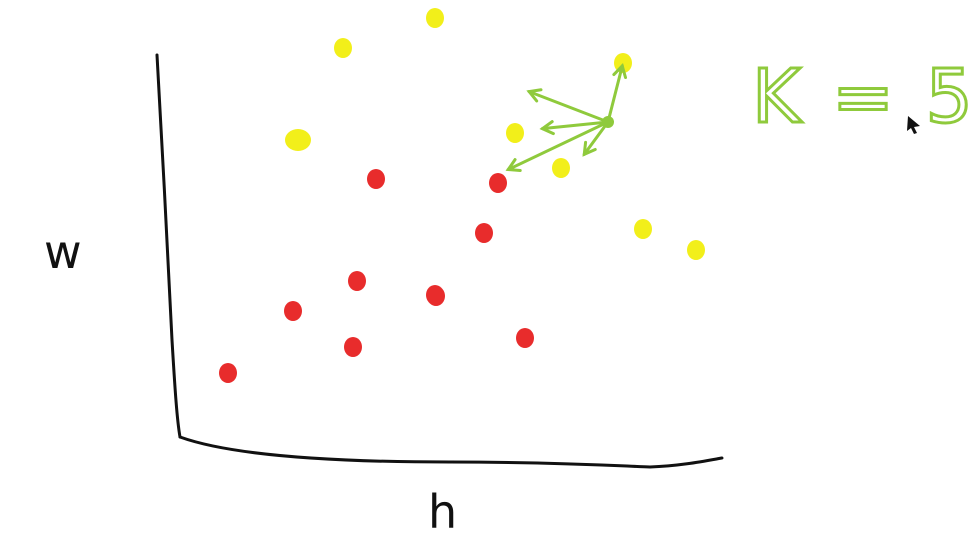 Image resolution: width=977 pixels, height=535 pixels. I want to click on x-axis-line, so click(451, 452).